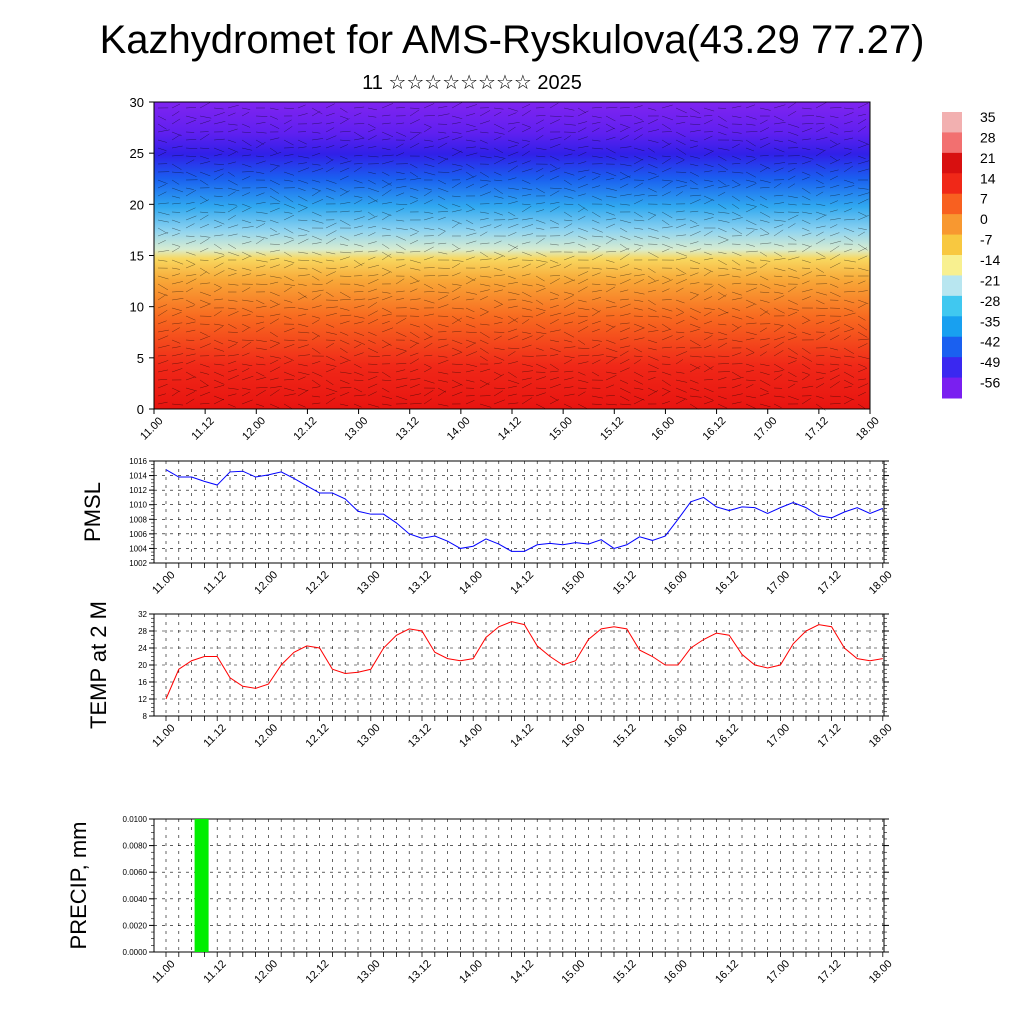 This screenshot has height=1024, width=1024. I want to click on pmsl-xtick-label: 12.00, so click(266, 583).